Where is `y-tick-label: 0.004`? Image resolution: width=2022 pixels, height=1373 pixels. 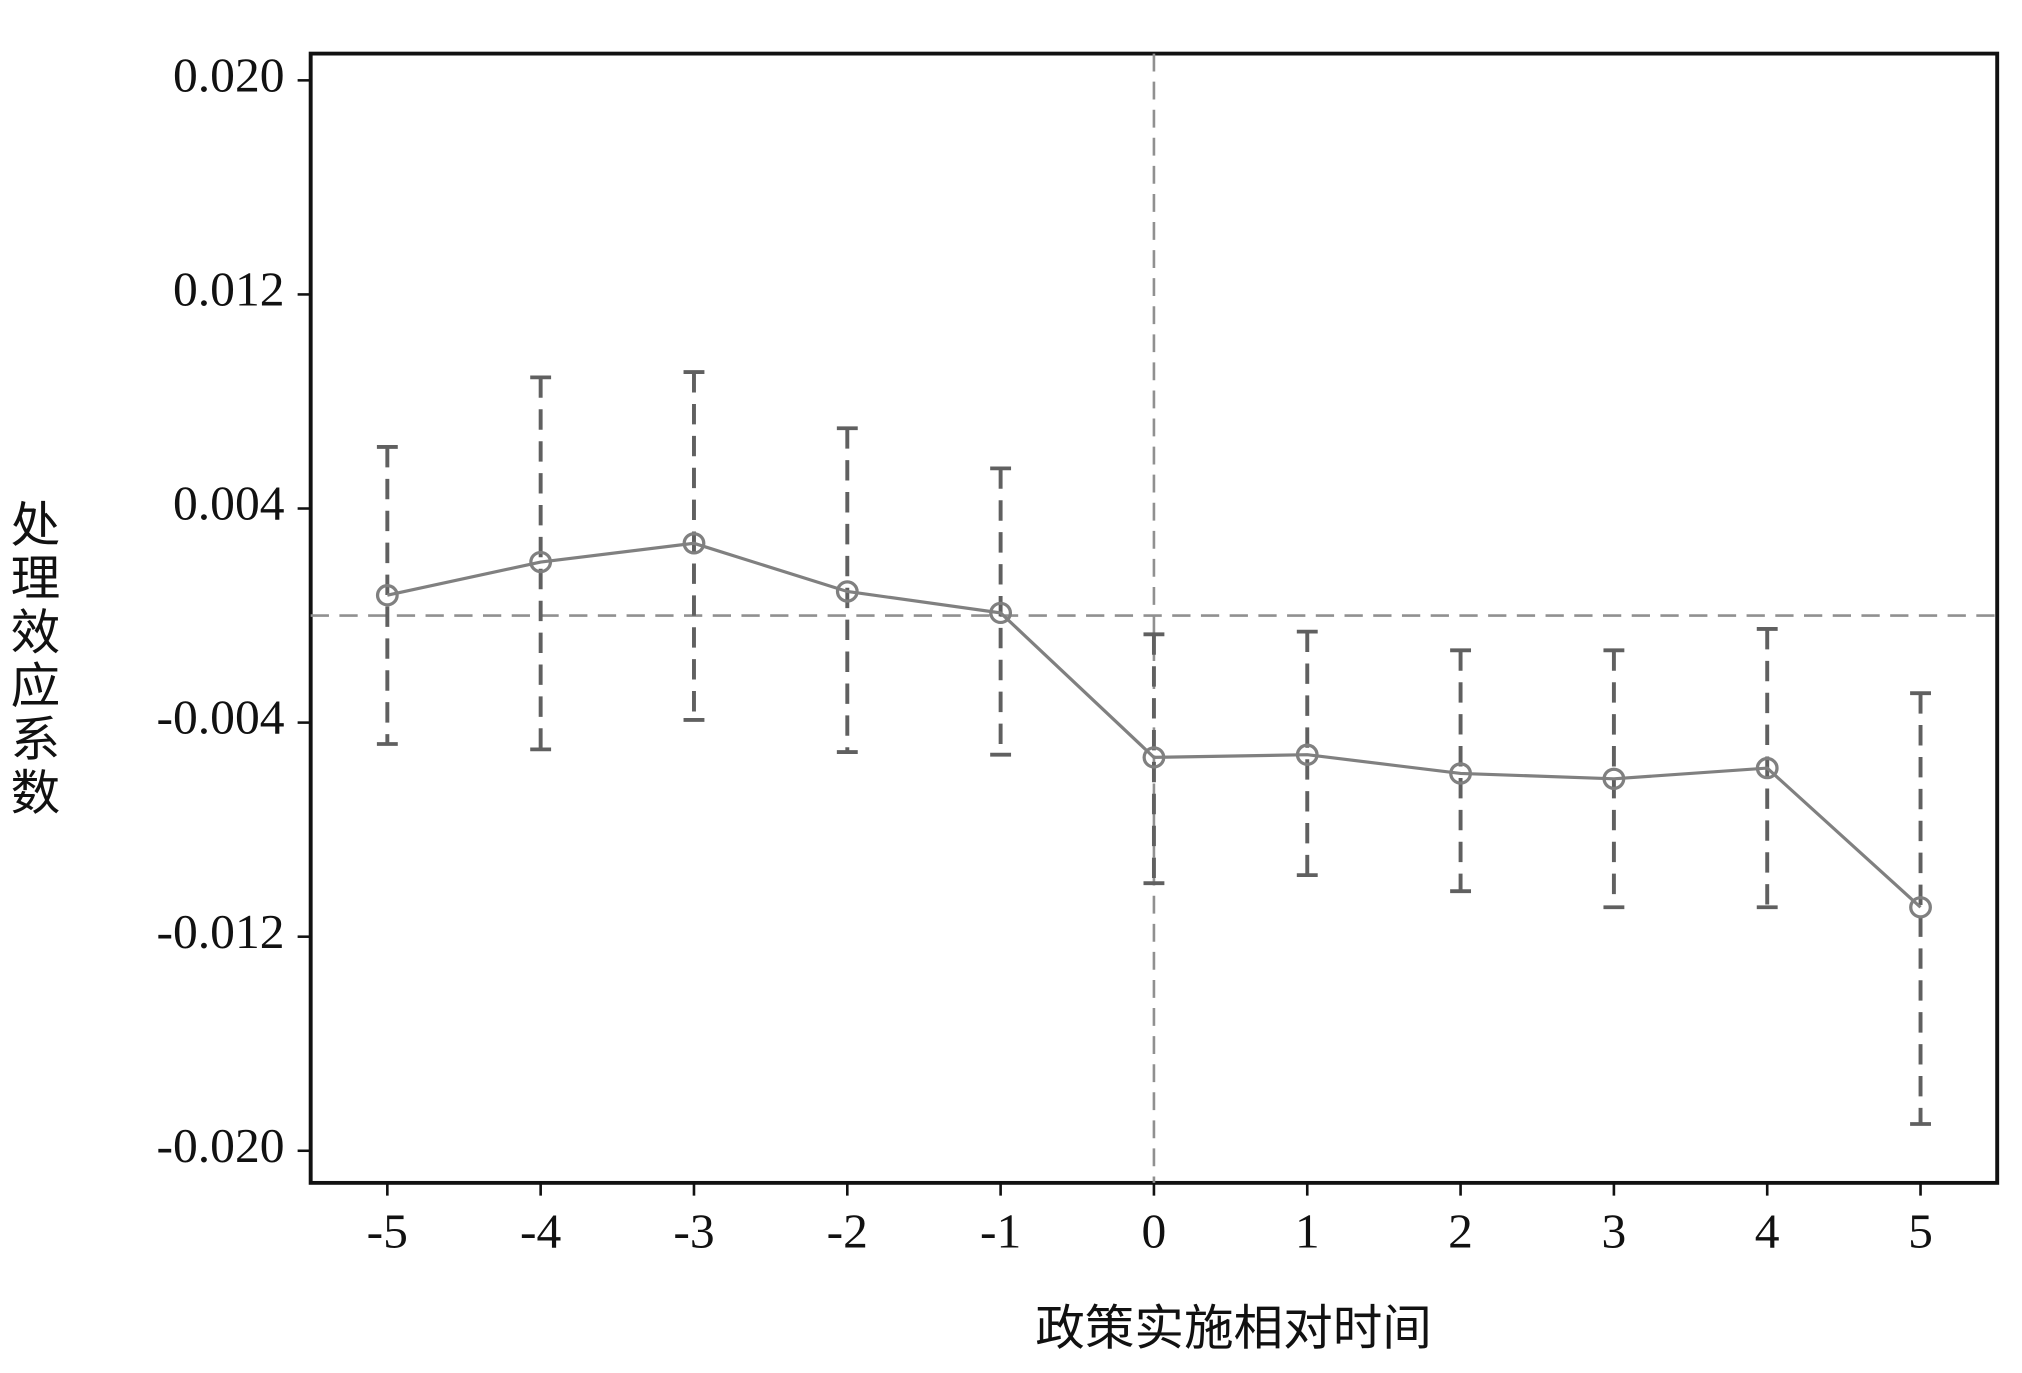 y-tick-label: 0.004 is located at coordinates (229, 503).